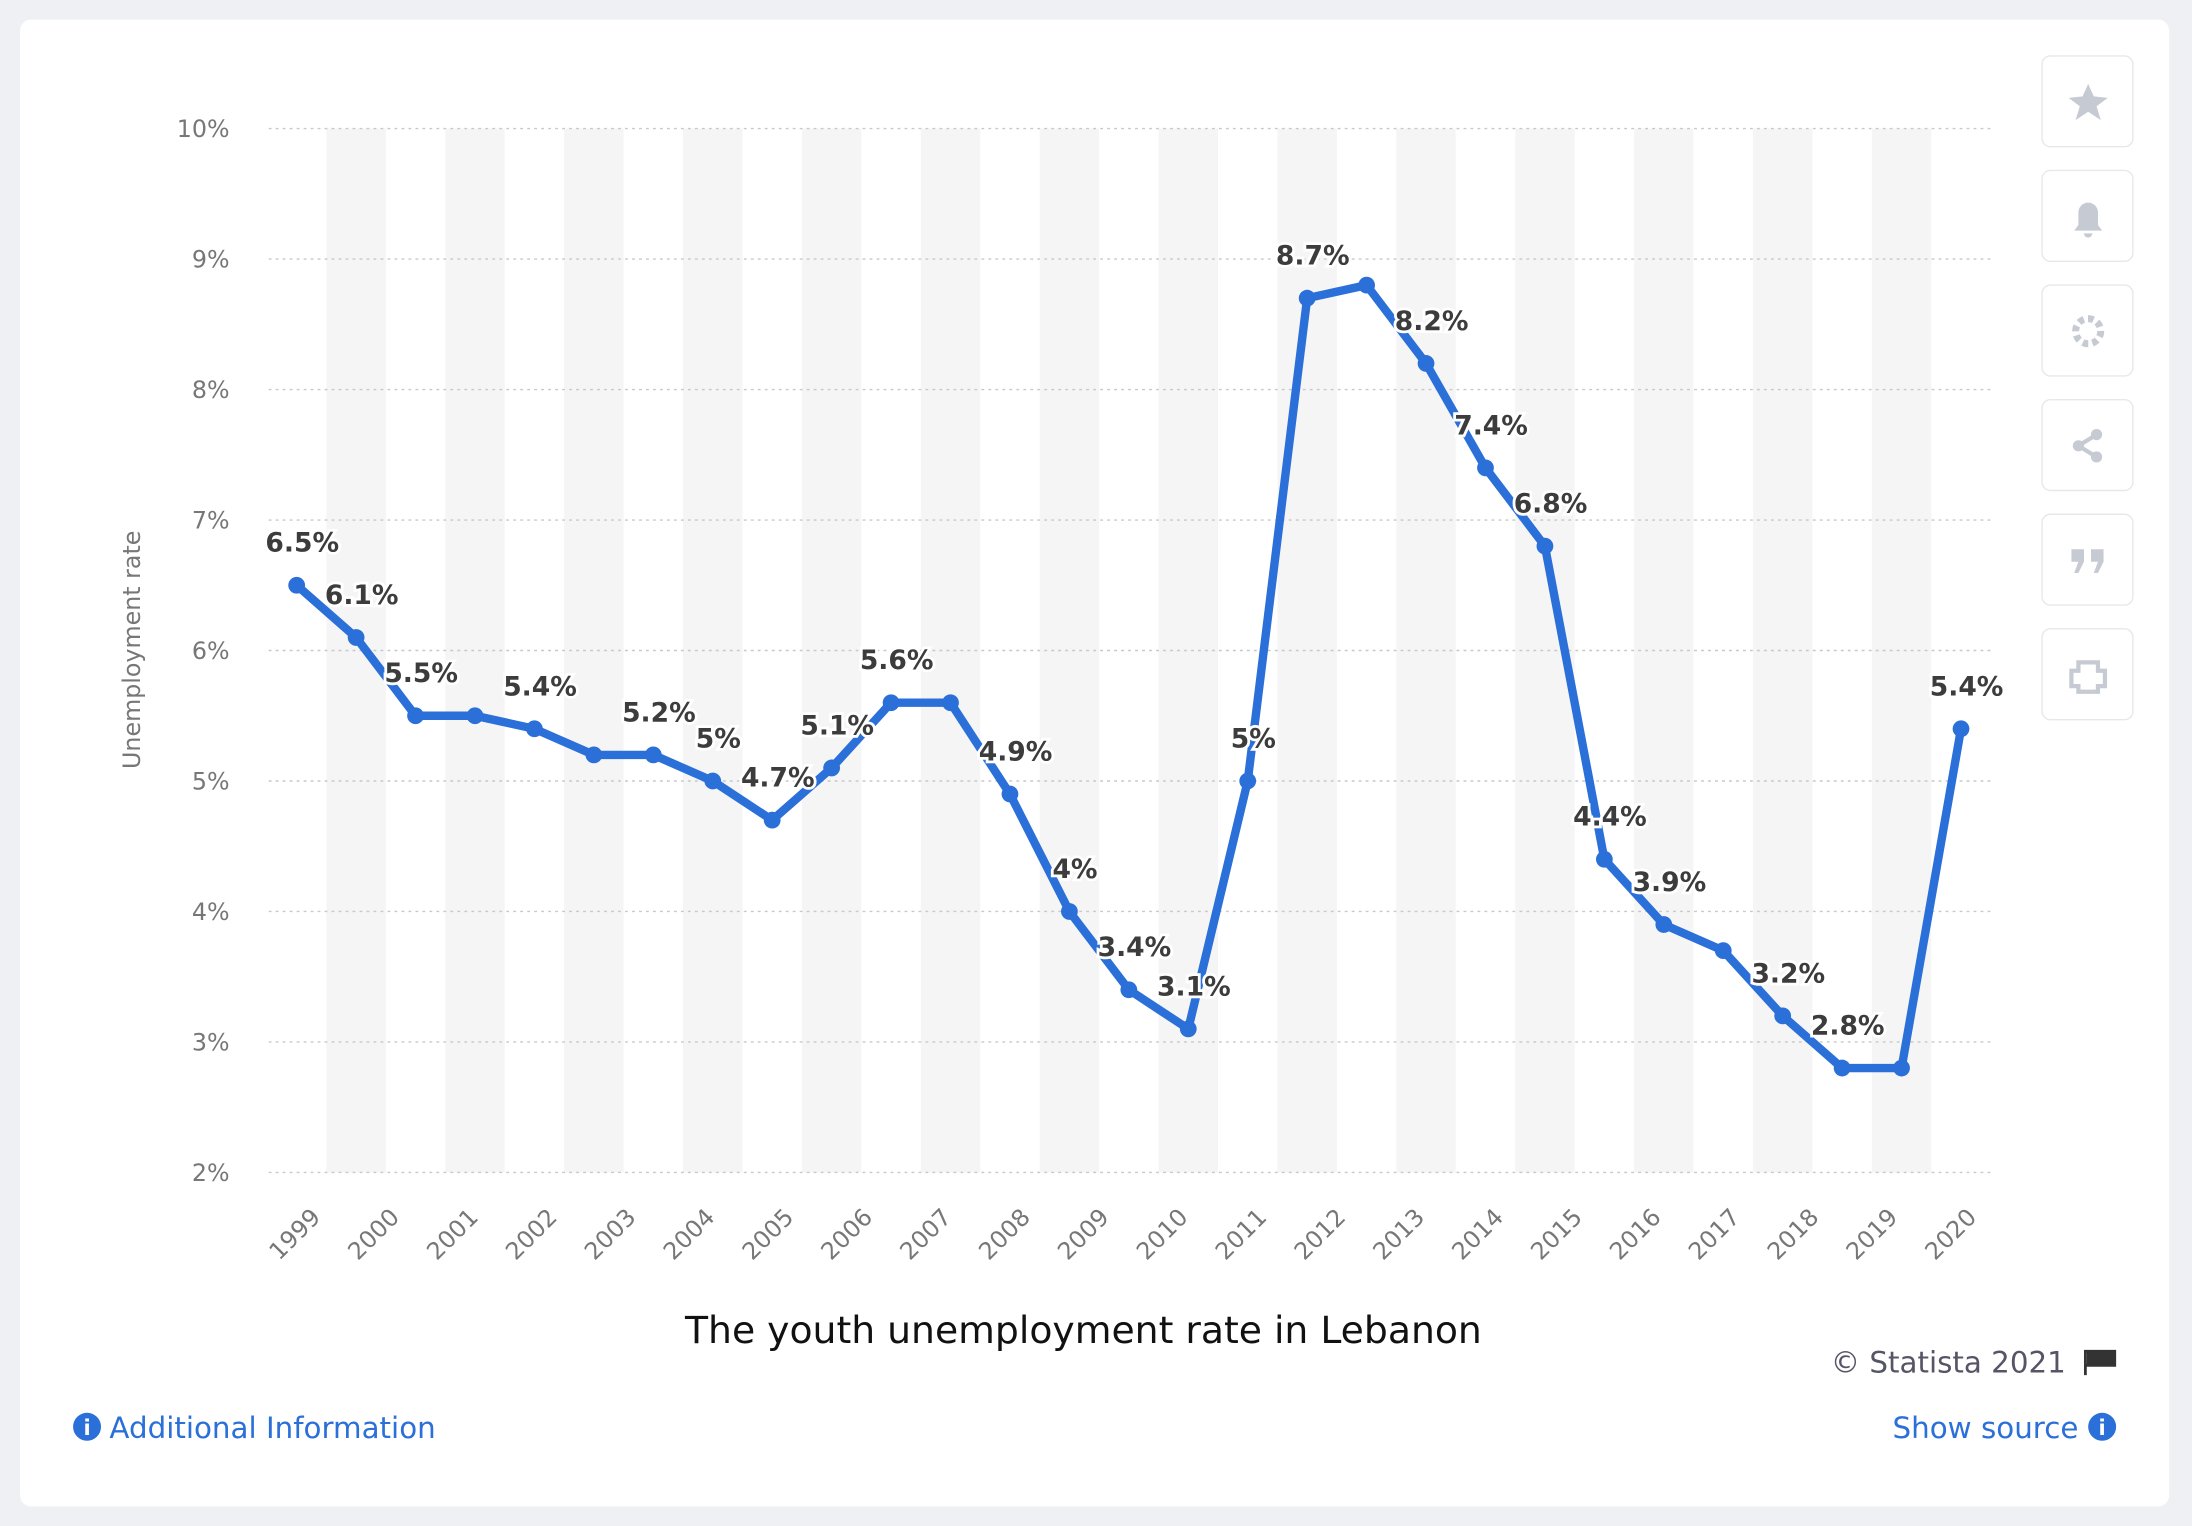 The image size is (2192, 1526). I want to click on print-button, so click(2087, 674).